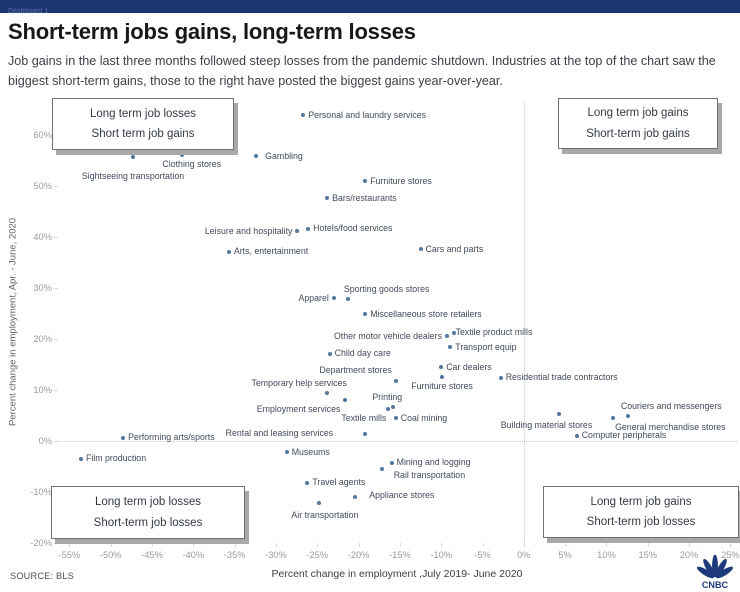 The width and height of the screenshot is (740, 592). What do you see at coordinates (248, 230) in the screenshot?
I see `point-label-leisure-and-hospitality: Leisure and hospitality` at bounding box center [248, 230].